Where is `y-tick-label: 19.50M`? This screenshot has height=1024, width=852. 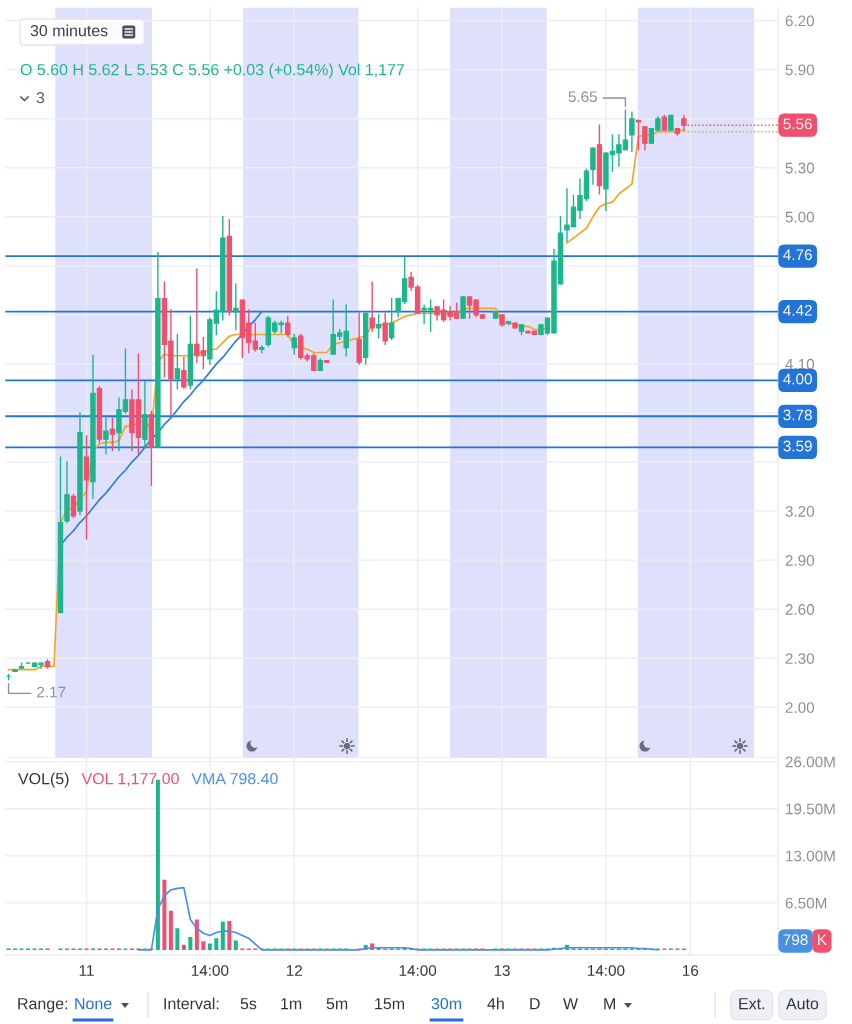 y-tick-label: 19.50M is located at coordinates (810, 809).